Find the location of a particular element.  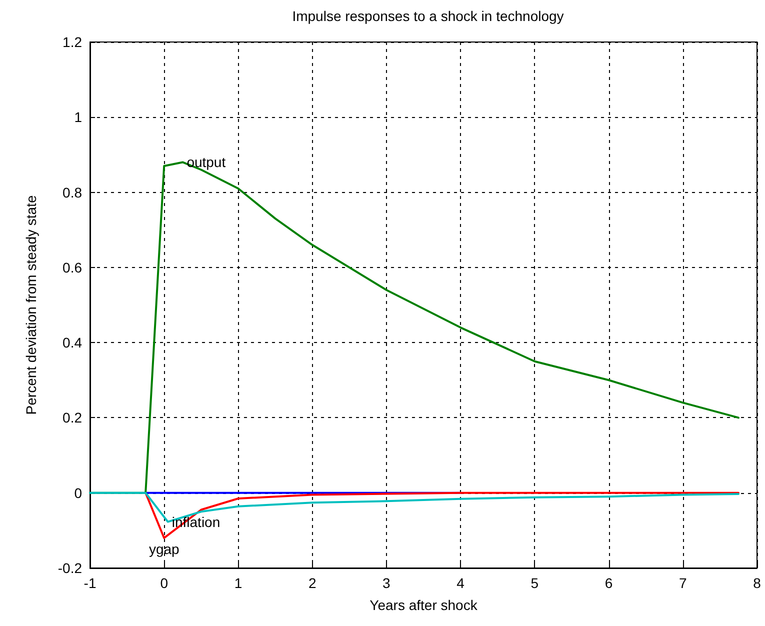

x-tick-label: 1 is located at coordinates (238, 583).